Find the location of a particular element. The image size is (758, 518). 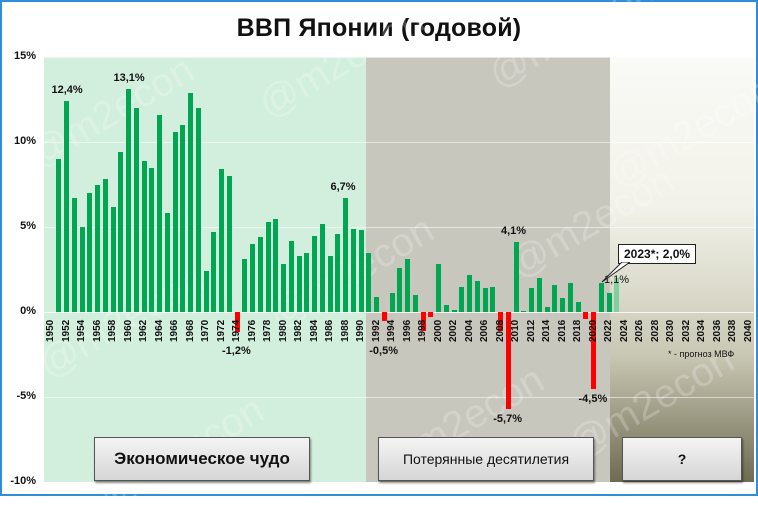

callout-pointer is located at coordinates (615, 272).